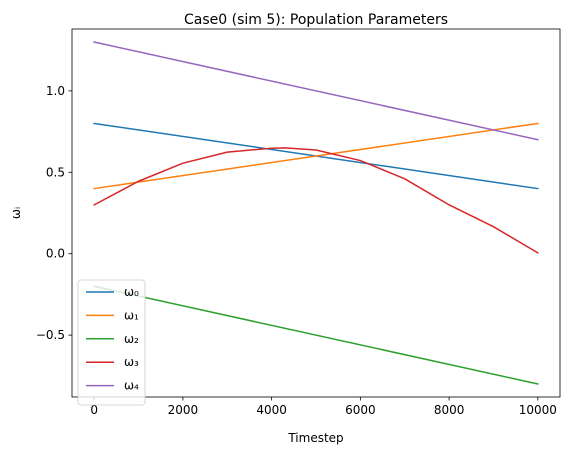  I want to click on x-tick-label: 2000, so click(183, 410).